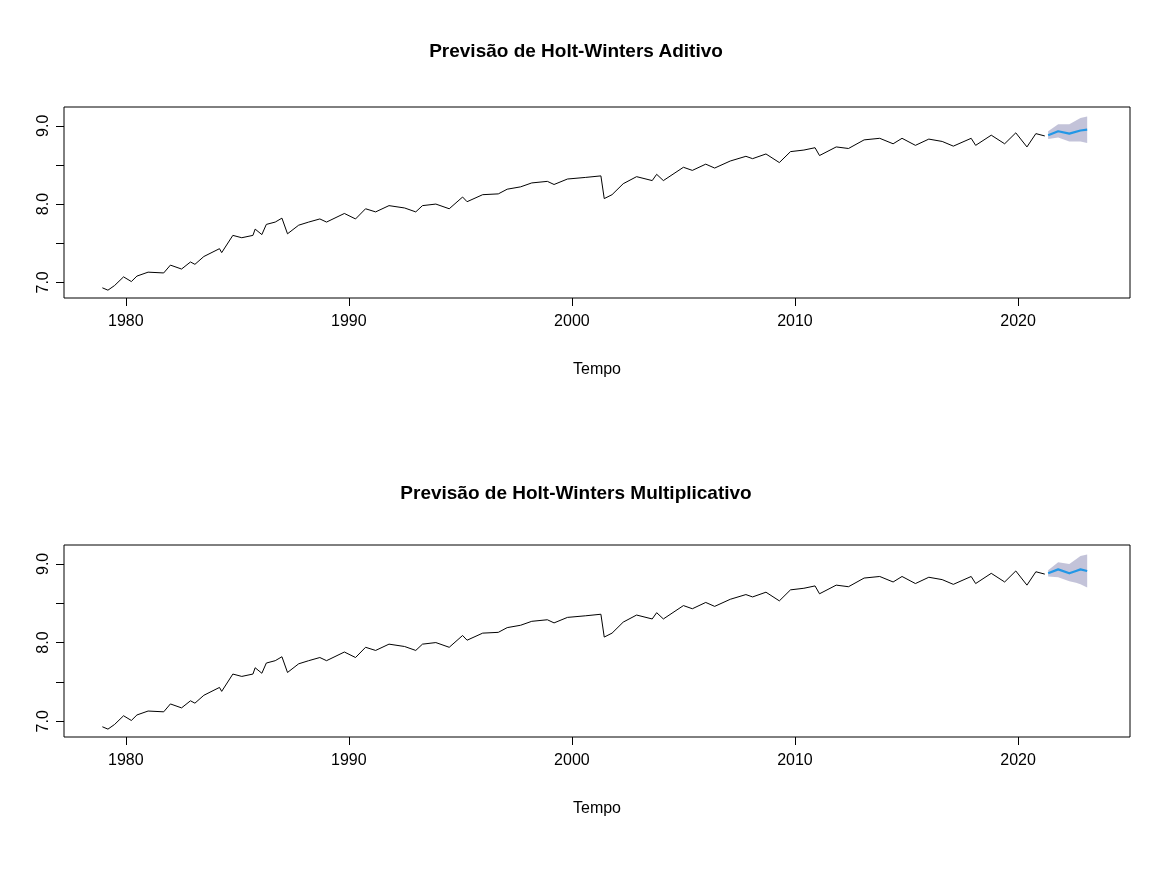 This screenshot has width=1152, height=871. What do you see at coordinates (576, 50) in the screenshot?
I see `chart-title: Previsão de Holt-Winters Aditivo` at bounding box center [576, 50].